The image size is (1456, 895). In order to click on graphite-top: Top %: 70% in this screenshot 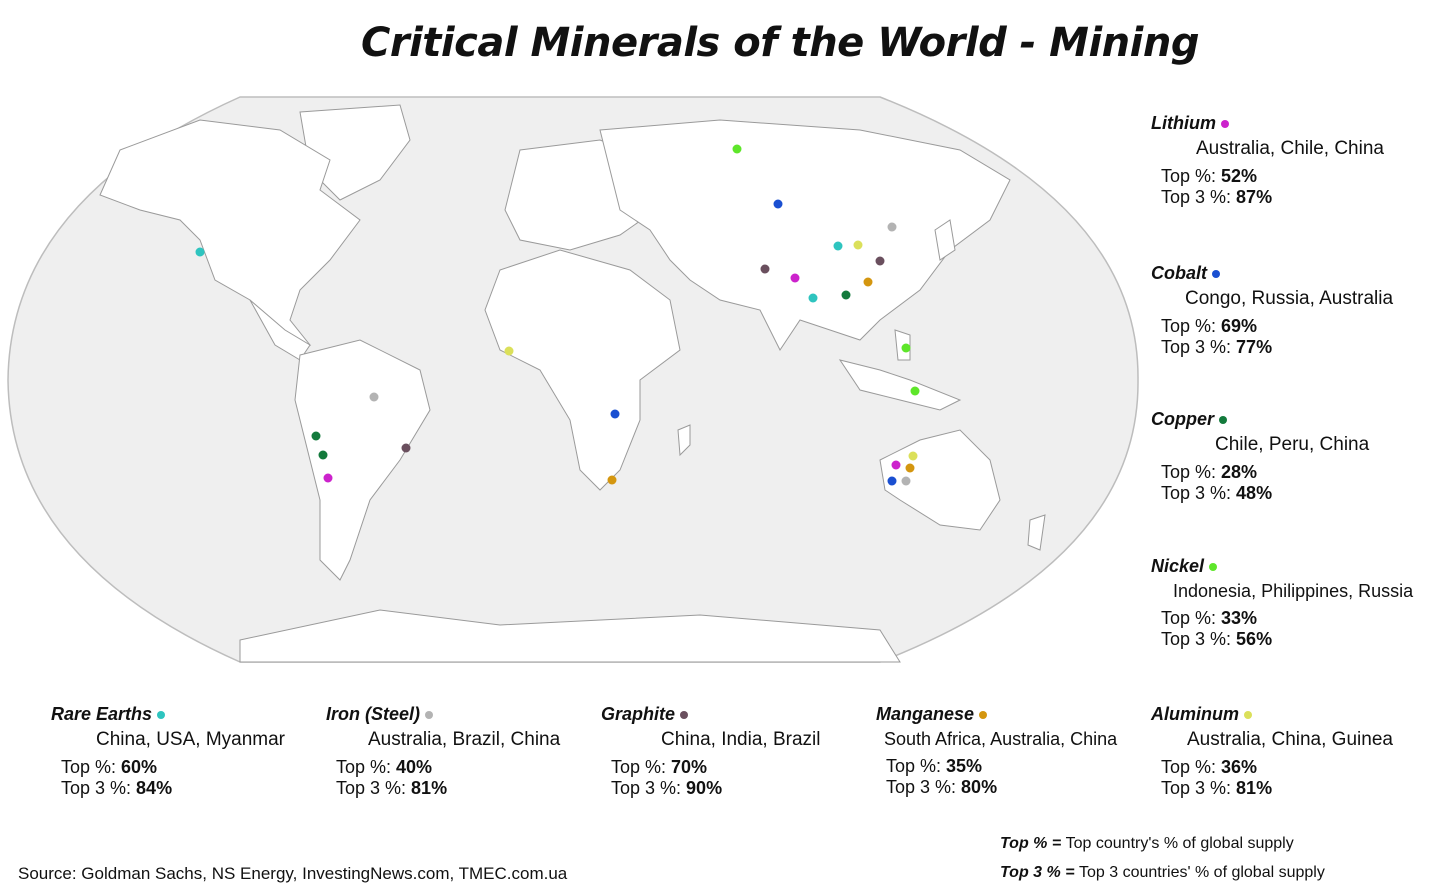, I will do `click(659, 767)`.